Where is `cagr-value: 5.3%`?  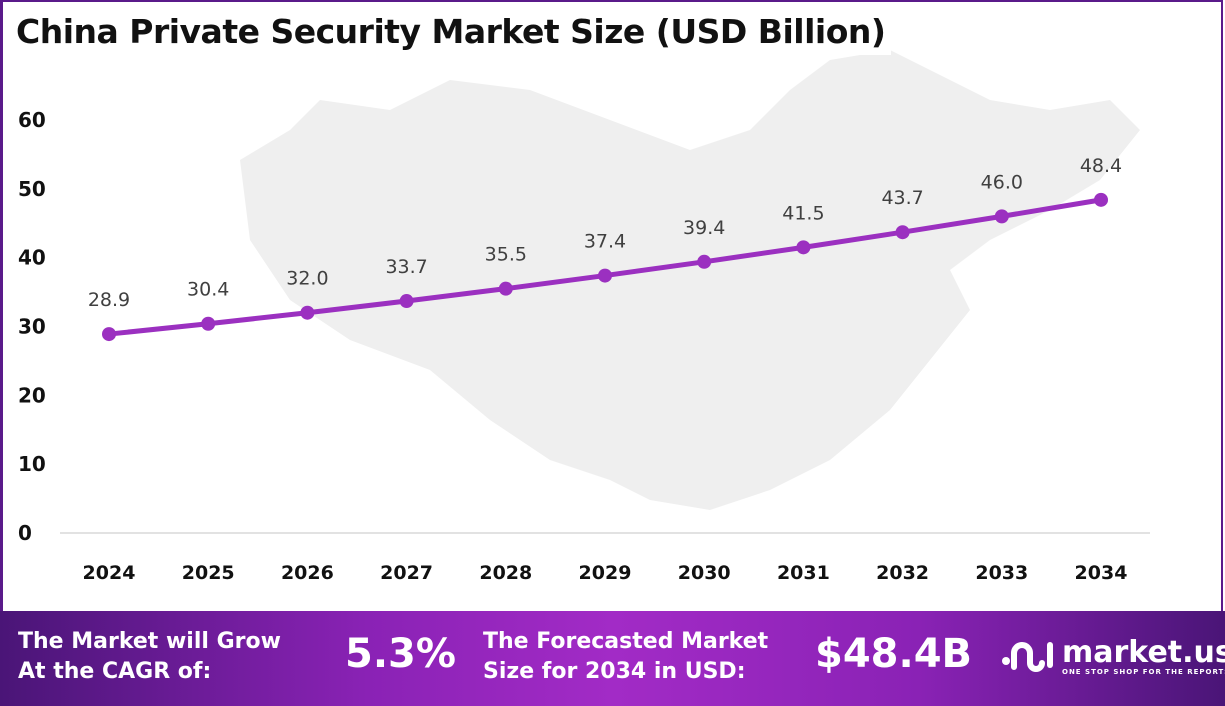
cagr-value: 5.3% is located at coordinates (400, 654).